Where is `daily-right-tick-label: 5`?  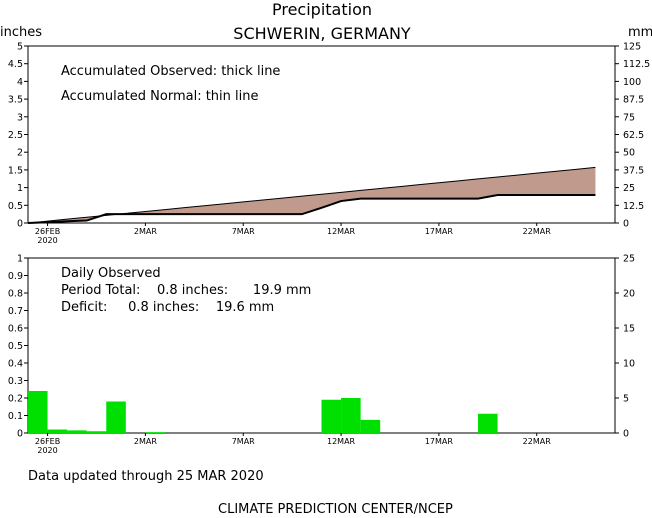
daily-right-tick-label: 5 is located at coordinates (626, 399).